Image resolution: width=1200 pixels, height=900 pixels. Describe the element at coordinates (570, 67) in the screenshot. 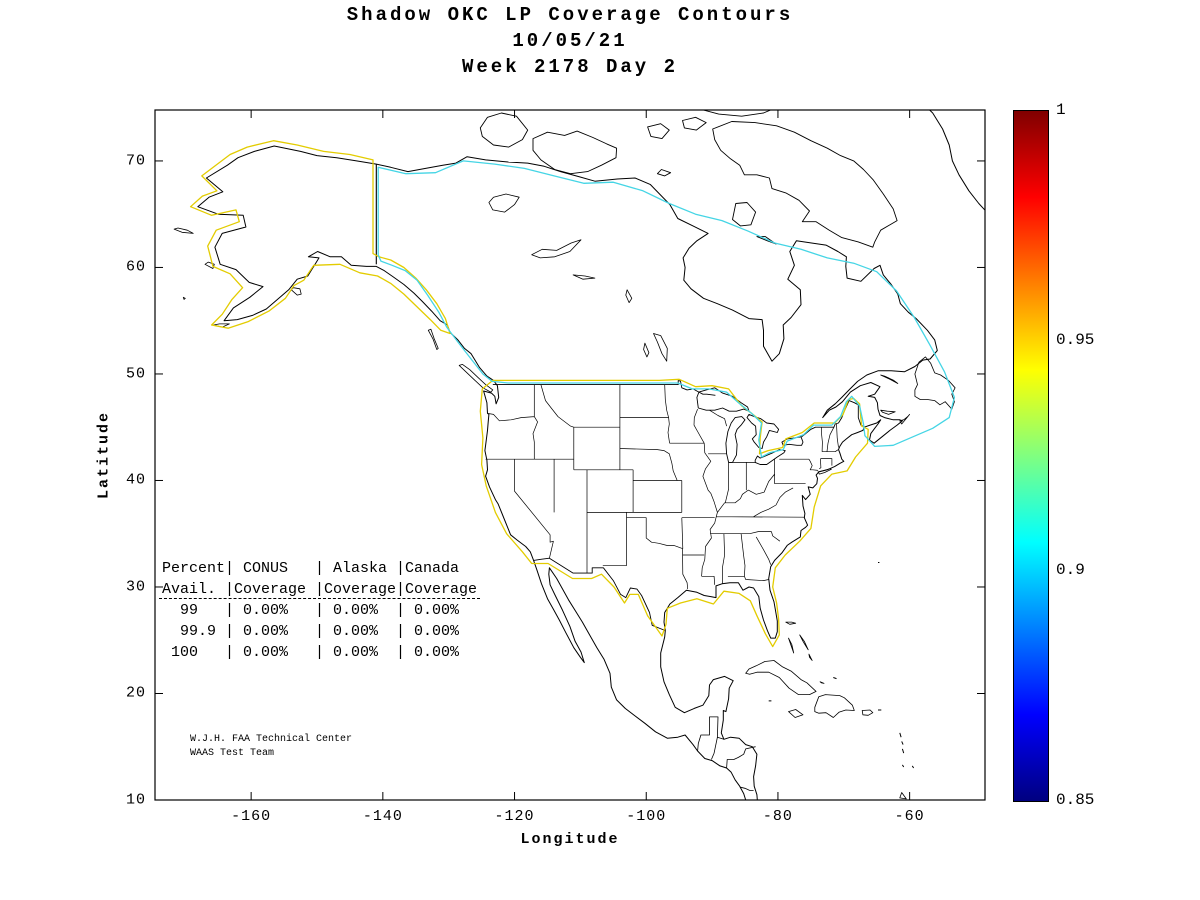

I see `chart-week-day: Week 2178 Day 2` at that location.